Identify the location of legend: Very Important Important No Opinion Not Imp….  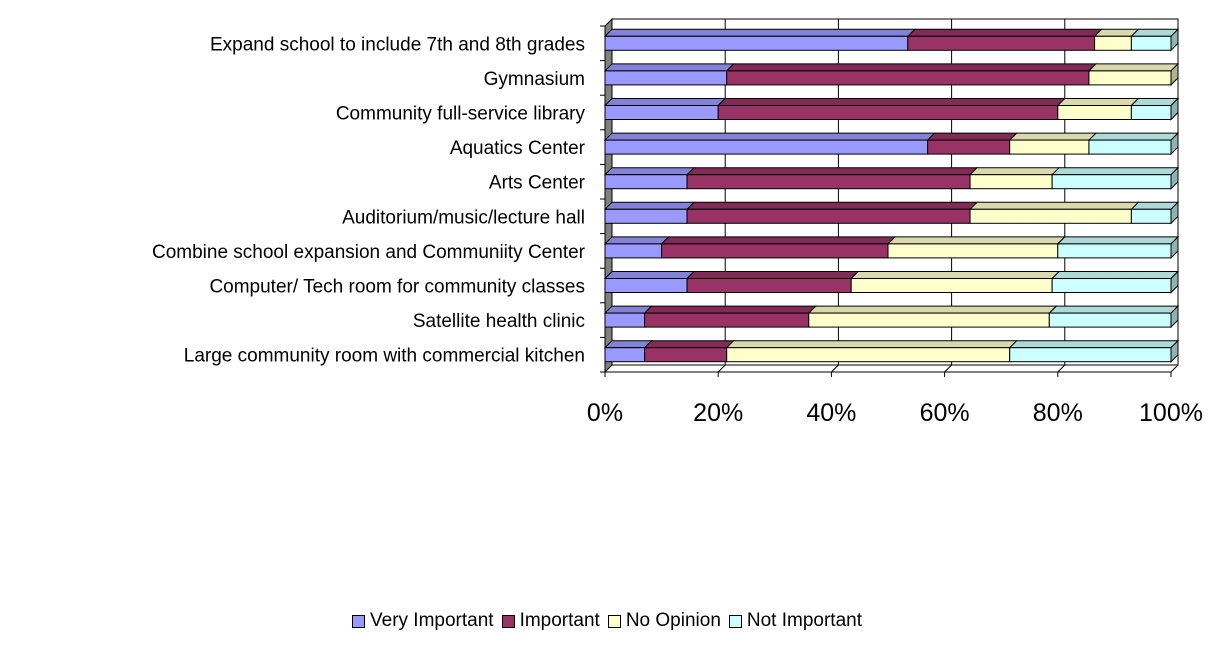
(607, 621).